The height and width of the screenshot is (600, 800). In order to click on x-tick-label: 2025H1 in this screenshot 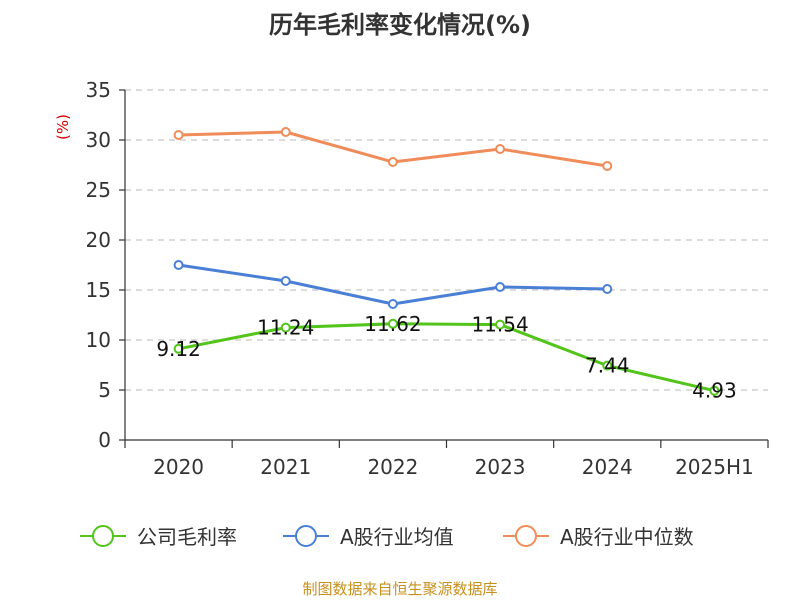, I will do `click(714, 467)`.